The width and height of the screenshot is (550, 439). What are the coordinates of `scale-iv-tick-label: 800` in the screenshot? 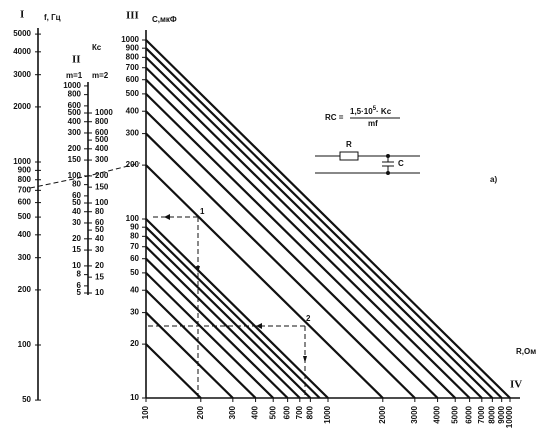 It's located at (309, 412).